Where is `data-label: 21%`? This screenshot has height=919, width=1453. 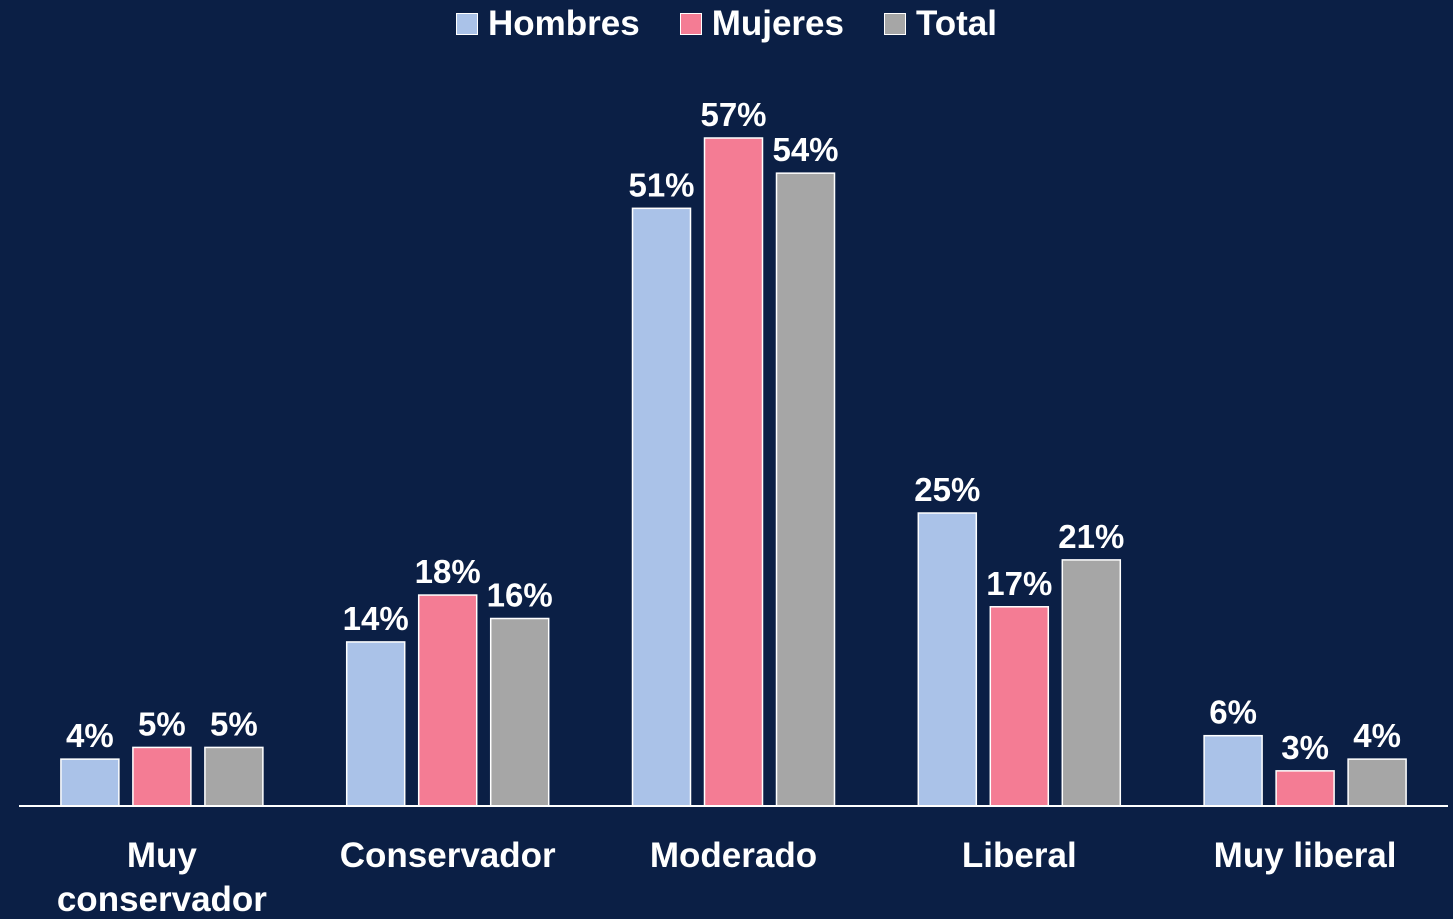 data-label: 21% is located at coordinates (1091, 536).